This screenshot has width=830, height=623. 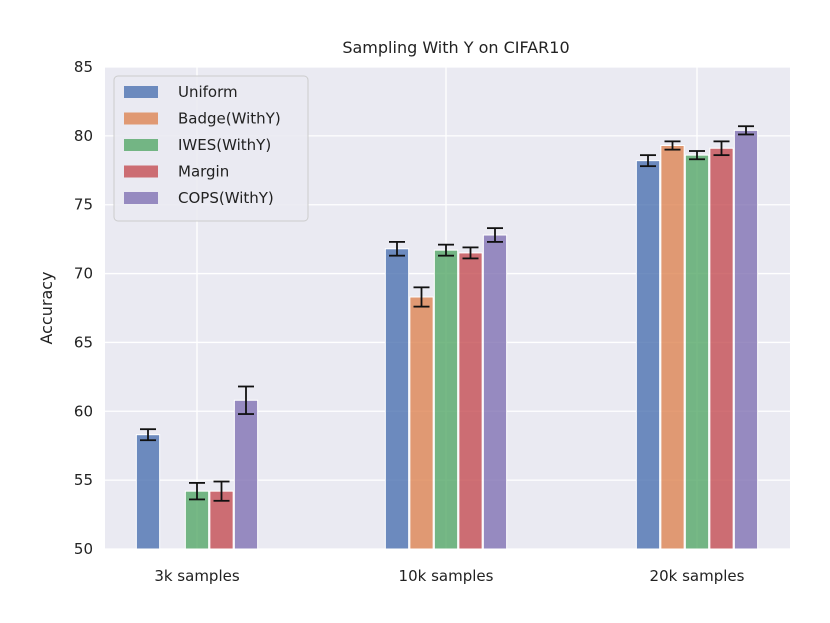 What do you see at coordinates (224, 145) in the screenshot?
I see `legend-label: IWES(WithY)` at bounding box center [224, 145].